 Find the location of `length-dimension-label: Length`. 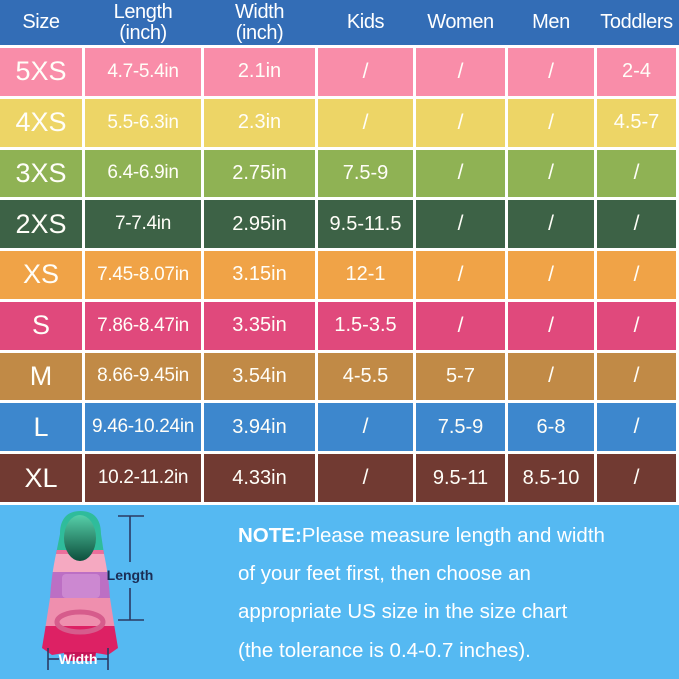

length-dimension-label: Length is located at coordinates (130, 575).